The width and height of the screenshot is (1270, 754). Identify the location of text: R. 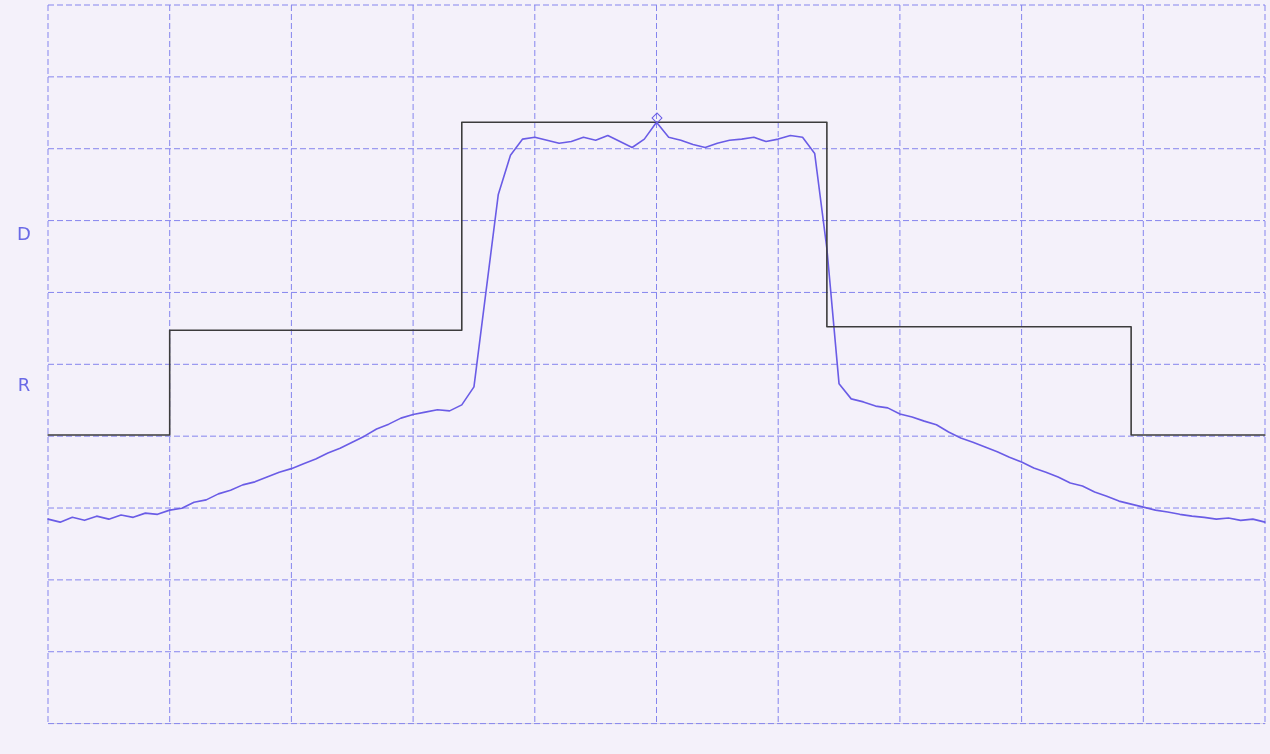
(24, 384).